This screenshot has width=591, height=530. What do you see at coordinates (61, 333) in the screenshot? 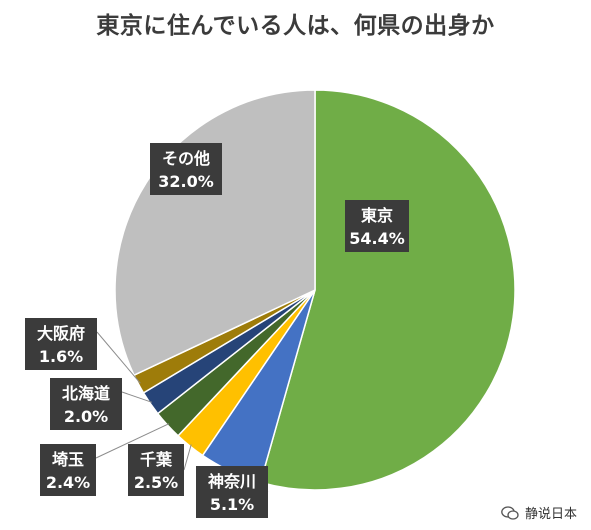
I see `slice-label-name: 大阪府` at bounding box center [61, 333].